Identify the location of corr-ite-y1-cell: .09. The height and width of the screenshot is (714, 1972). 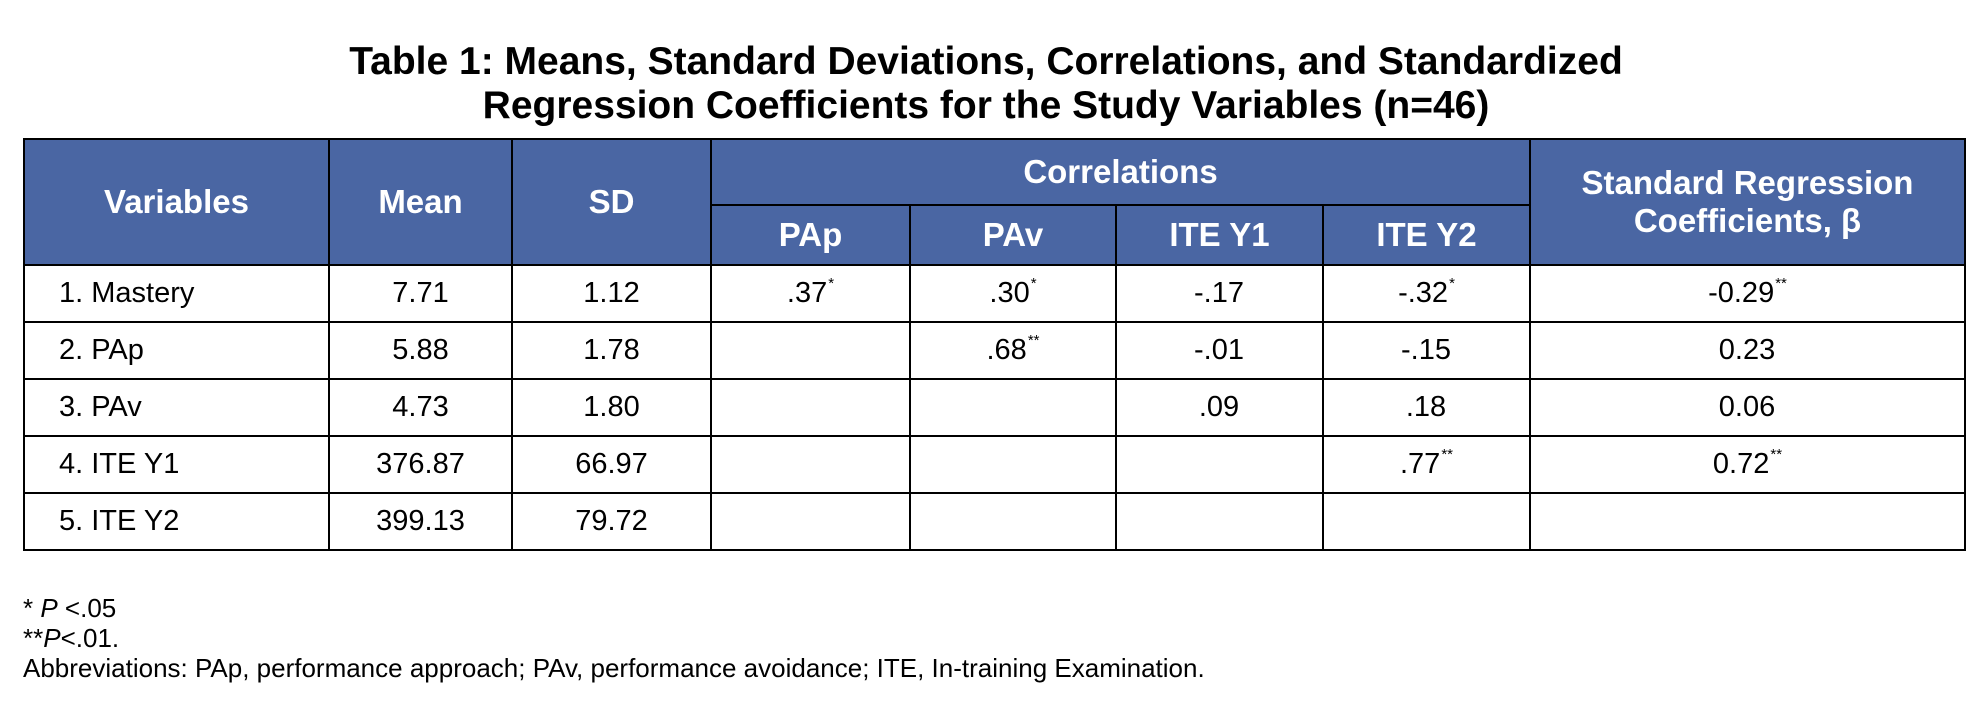
(1219, 407).